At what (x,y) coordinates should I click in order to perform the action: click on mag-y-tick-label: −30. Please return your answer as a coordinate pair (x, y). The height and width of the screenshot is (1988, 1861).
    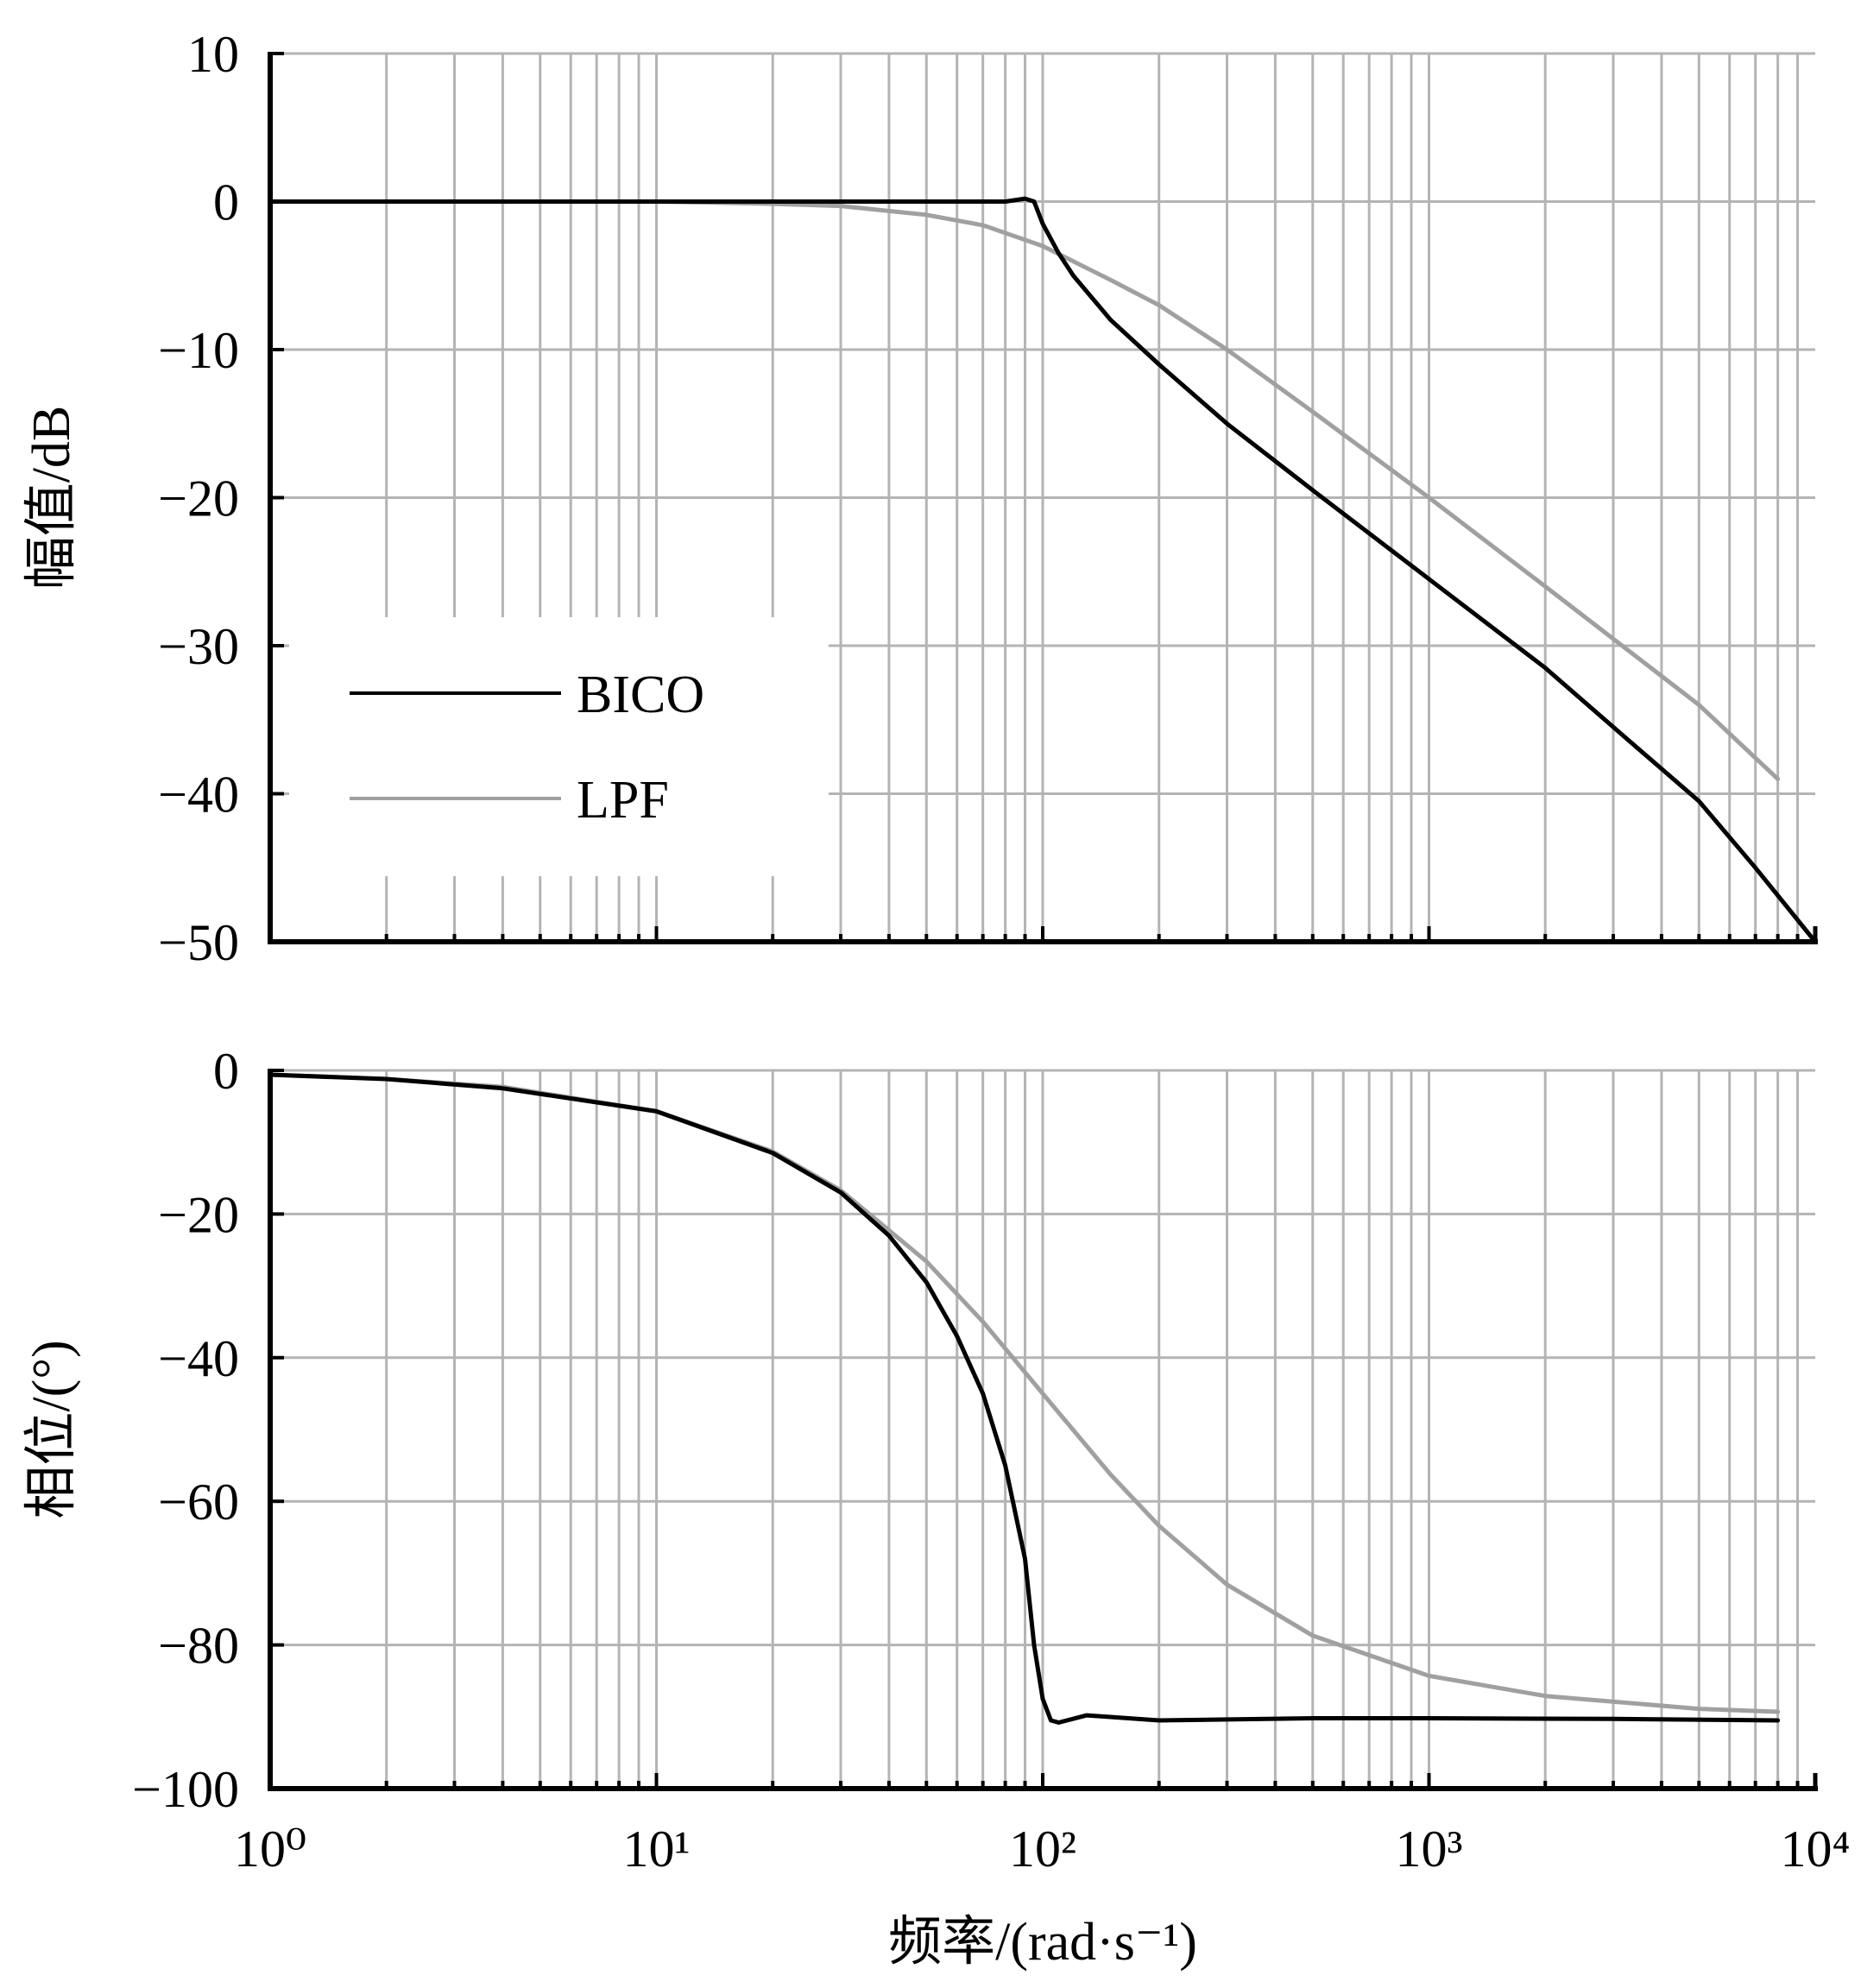
    Looking at the image, I should click on (198, 646).